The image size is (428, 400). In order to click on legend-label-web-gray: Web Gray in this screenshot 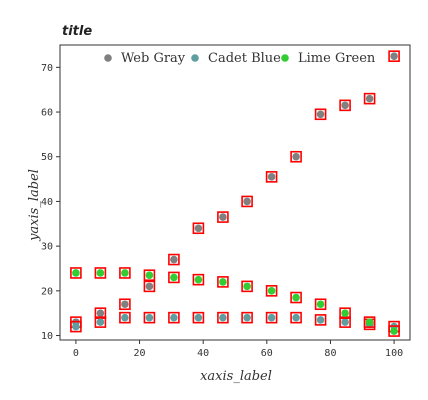, I will do `click(153, 58)`.